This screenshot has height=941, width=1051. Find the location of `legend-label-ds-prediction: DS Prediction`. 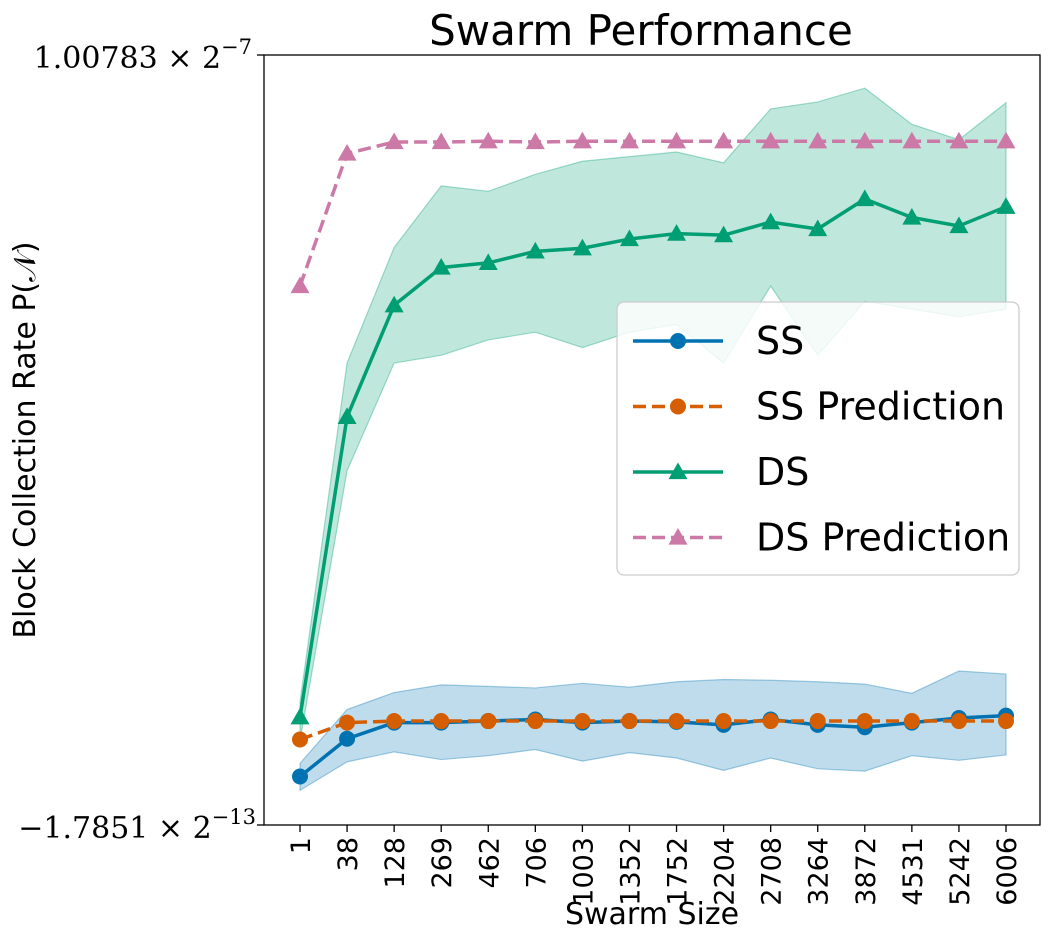

legend-label-ds-prediction: DS Prediction is located at coordinates (883, 538).